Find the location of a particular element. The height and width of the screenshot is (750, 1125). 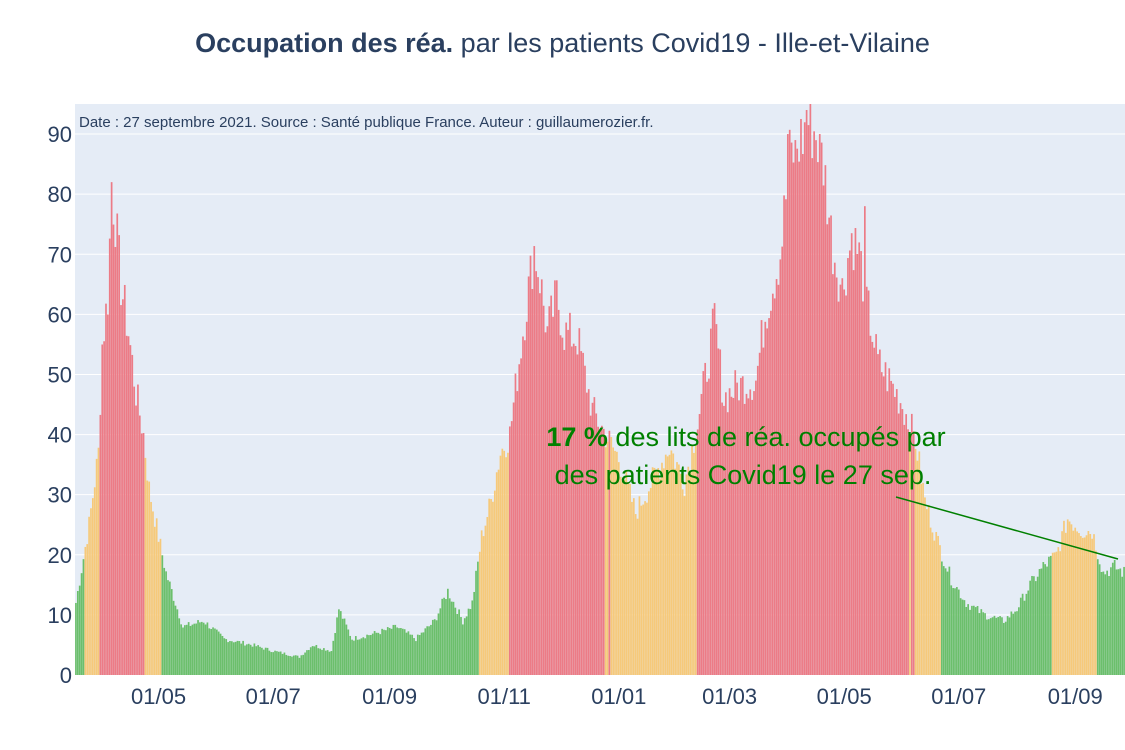

percent-value: 17 % is located at coordinates (577, 437).